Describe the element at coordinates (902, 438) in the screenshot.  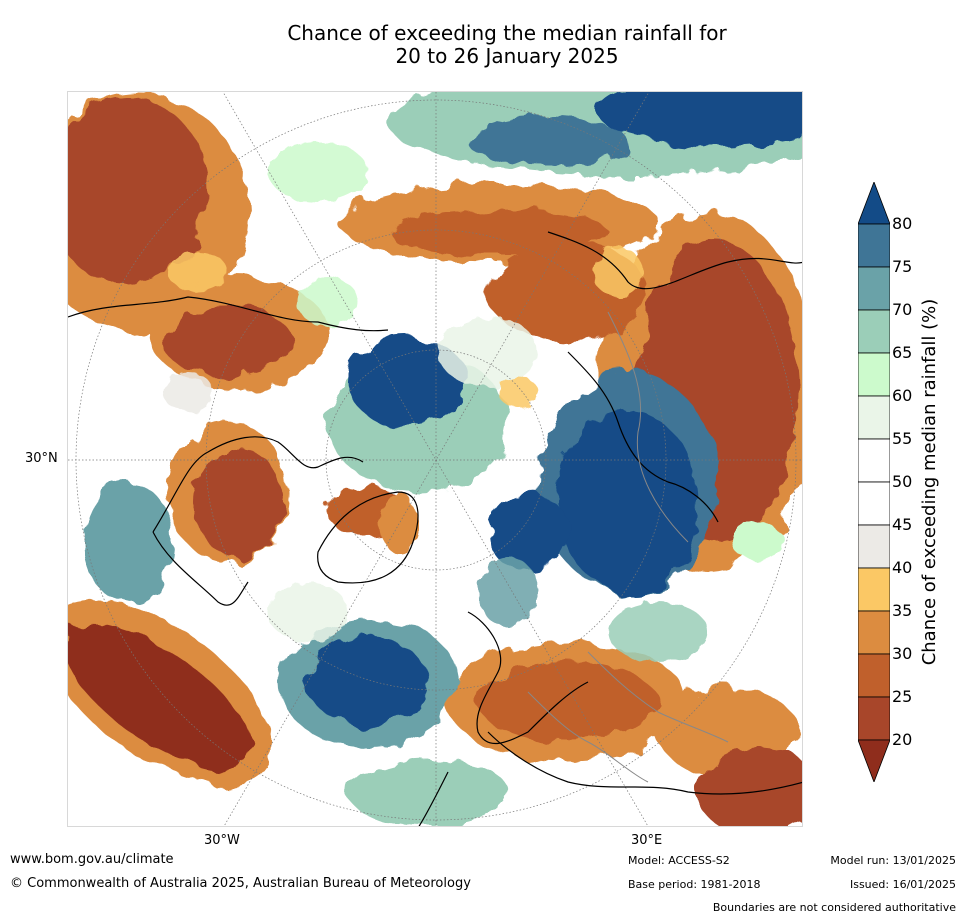
I see `colorbar-tick-55: 55` at that location.